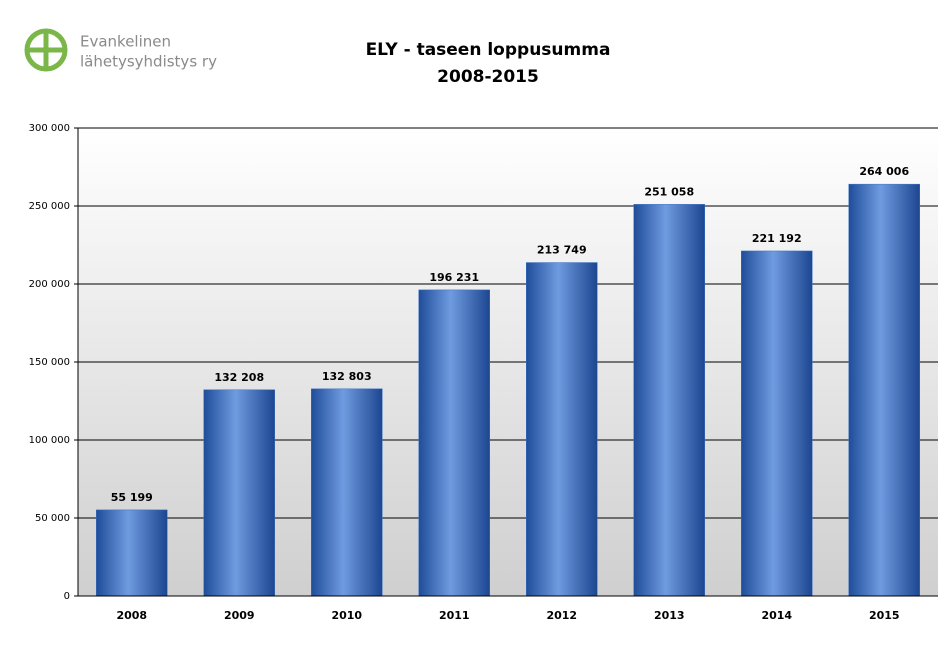 The width and height of the screenshot is (947, 653). Describe the element at coordinates (488, 50) in the screenshot. I see `chart-title: ELY - taseen loppusumma` at that location.